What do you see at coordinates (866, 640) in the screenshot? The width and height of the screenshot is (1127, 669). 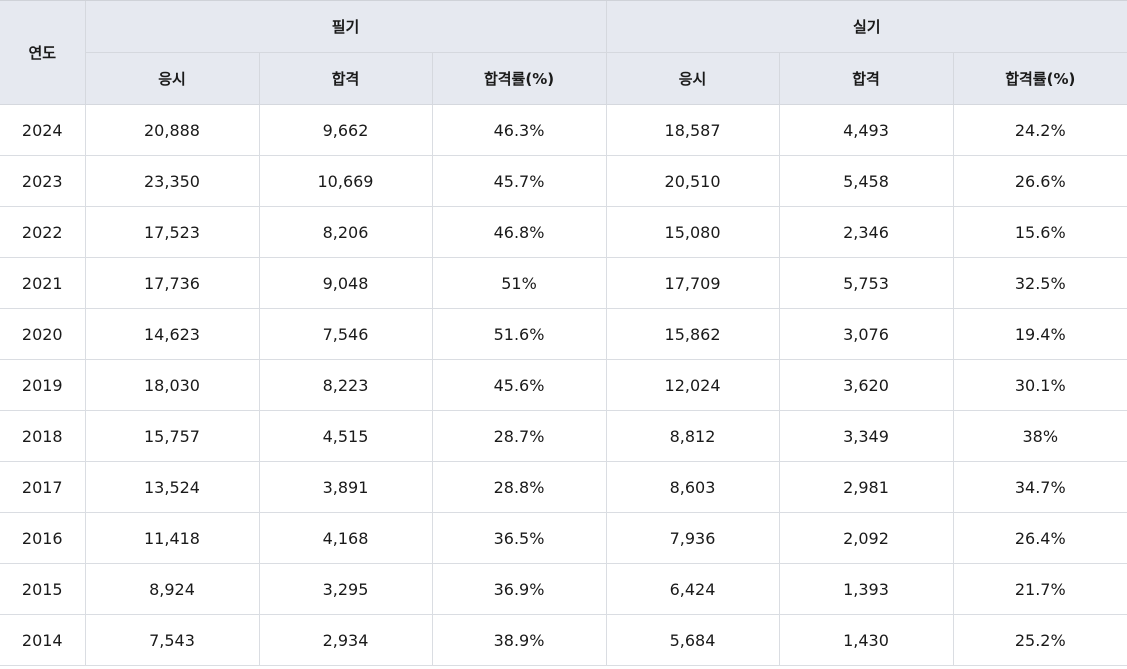 I see `practical-passed-cell: 1,430` at bounding box center [866, 640].